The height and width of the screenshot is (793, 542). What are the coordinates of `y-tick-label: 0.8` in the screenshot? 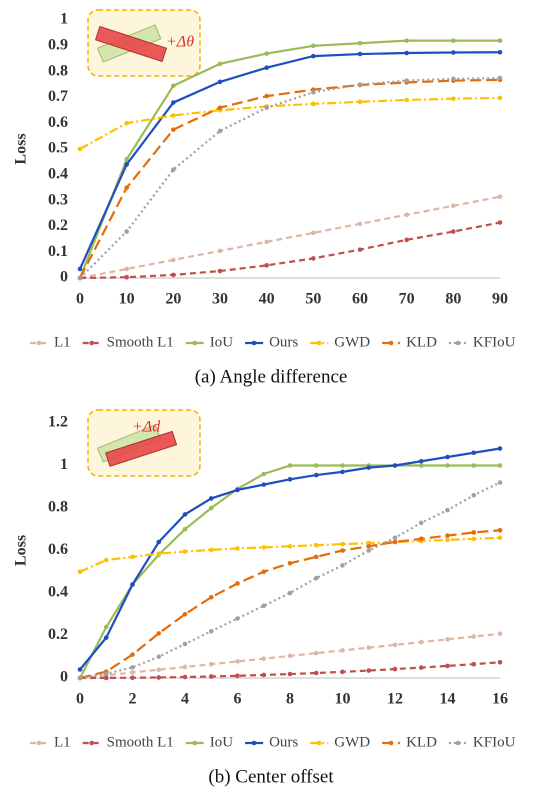 It's located at (58, 70).